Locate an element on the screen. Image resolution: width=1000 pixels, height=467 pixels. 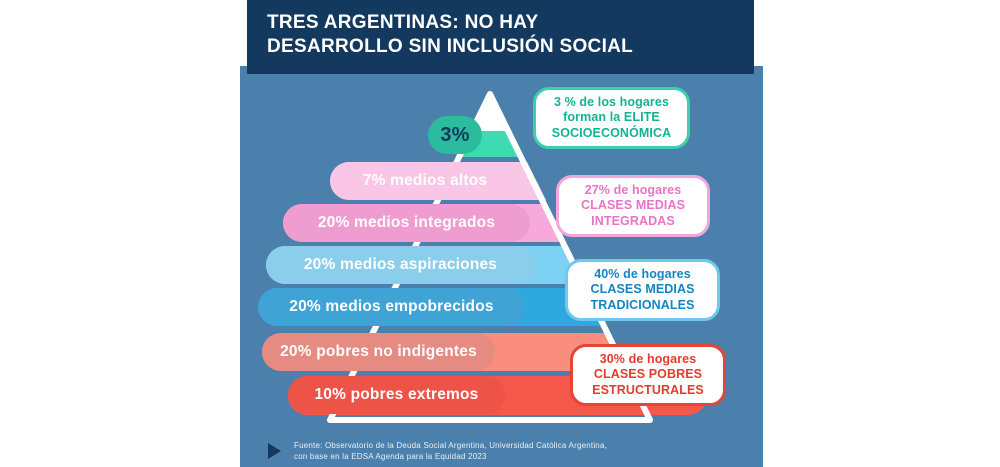
pyramid-pill-medios-aspiraciones: 20% medios aspiraciones is located at coordinates (400, 265).